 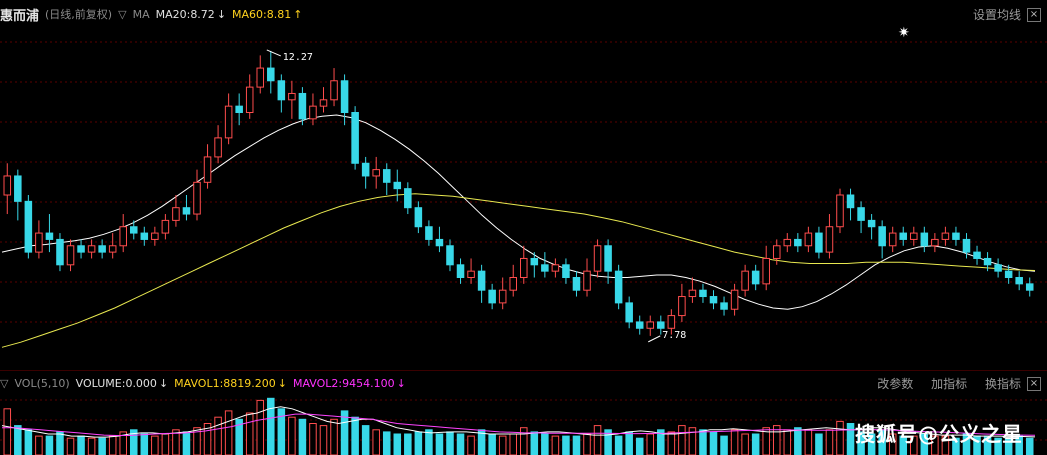 What do you see at coordinates (122, 14) in the screenshot?
I see `collapse-toggle-icon: ▽` at bounding box center [122, 14].